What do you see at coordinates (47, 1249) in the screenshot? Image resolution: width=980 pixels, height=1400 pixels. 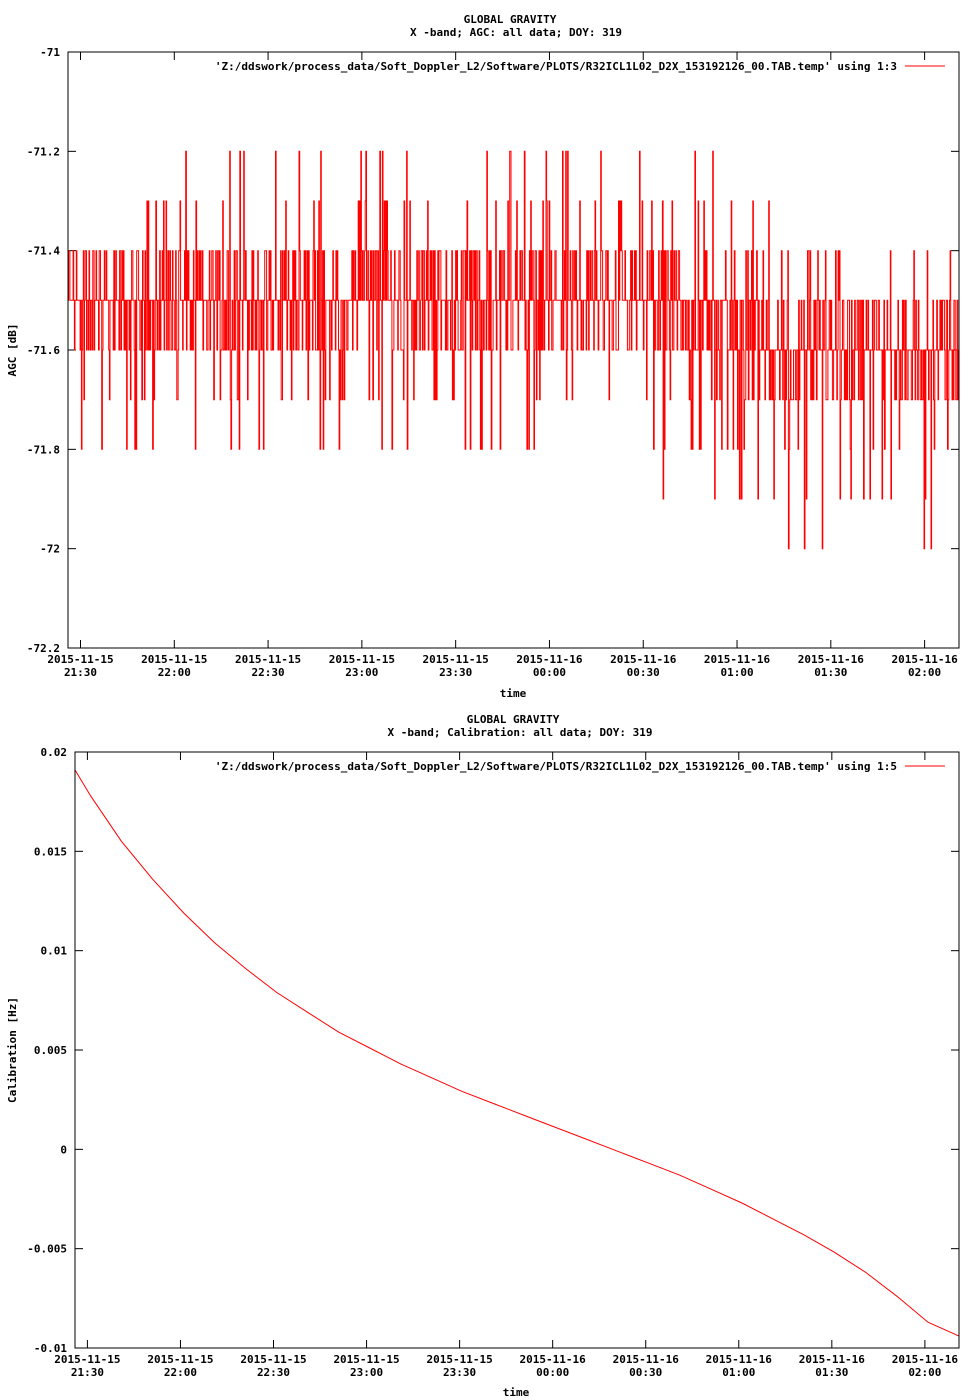 I see `y-tick-label: -0.005` at bounding box center [47, 1249].